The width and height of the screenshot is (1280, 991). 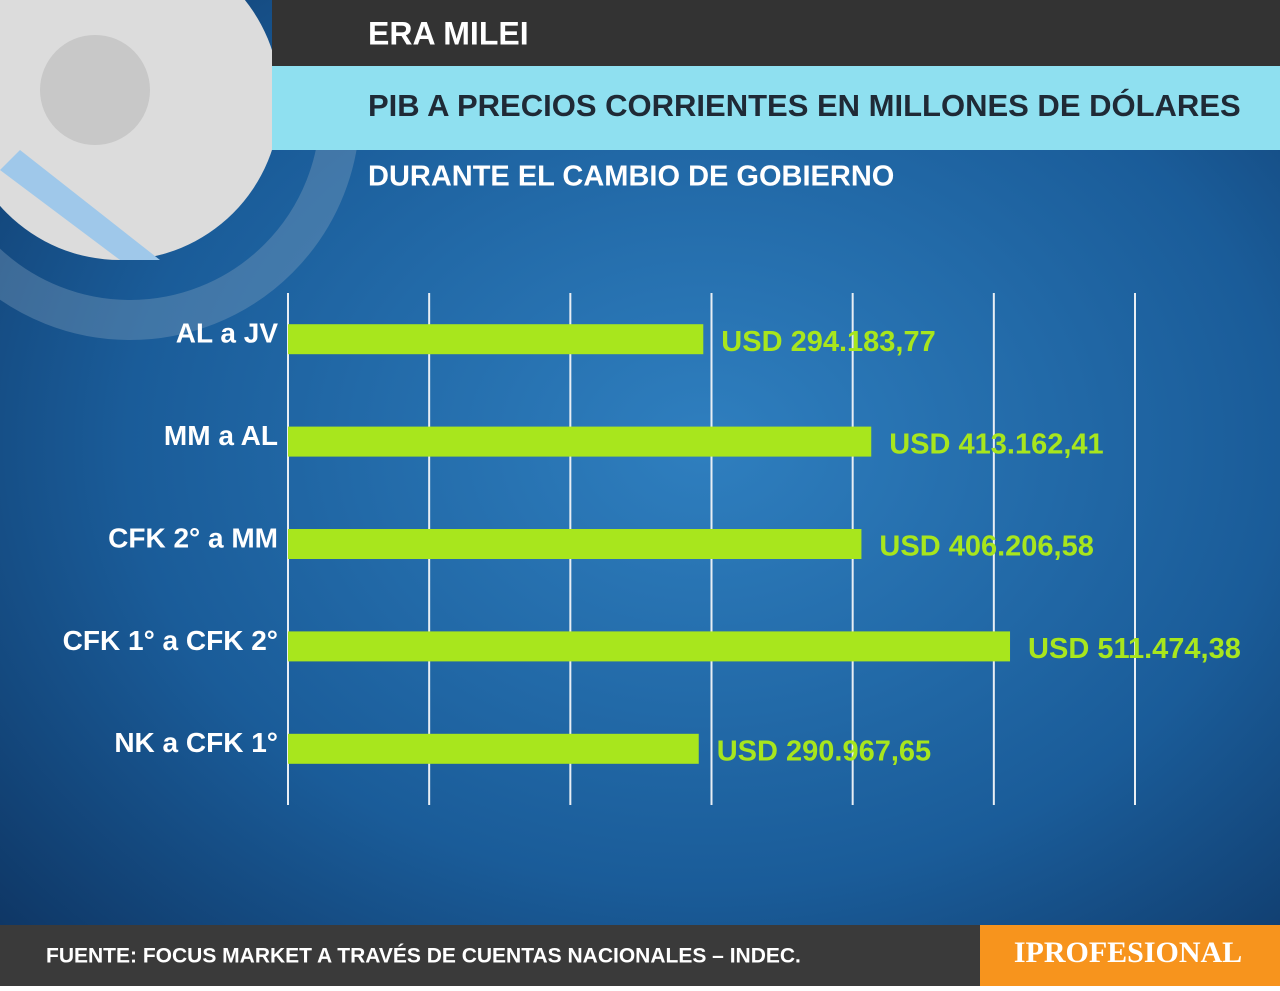 What do you see at coordinates (631, 177) in the screenshot?
I see `subtitle: DURANTE EL CAMBIO DE GOBIERNO` at bounding box center [631, 177].